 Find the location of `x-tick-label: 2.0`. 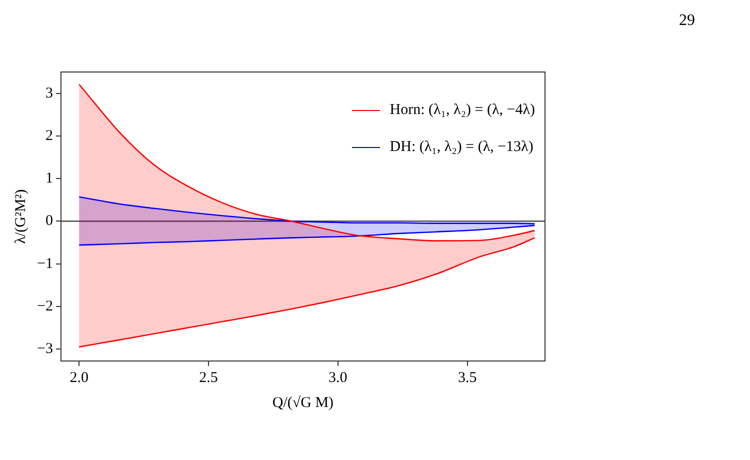

x-tick-label: 2.0 is located at coordinates (79, 378).